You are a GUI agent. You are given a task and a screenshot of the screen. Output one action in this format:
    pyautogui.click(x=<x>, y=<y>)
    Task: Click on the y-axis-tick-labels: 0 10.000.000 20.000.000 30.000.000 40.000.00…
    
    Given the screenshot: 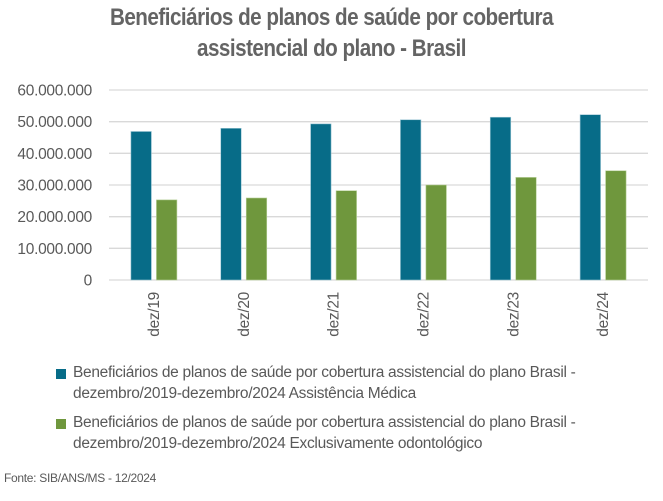 What is the action you would take?
    pyautogui.click(x=55, y=186)
    